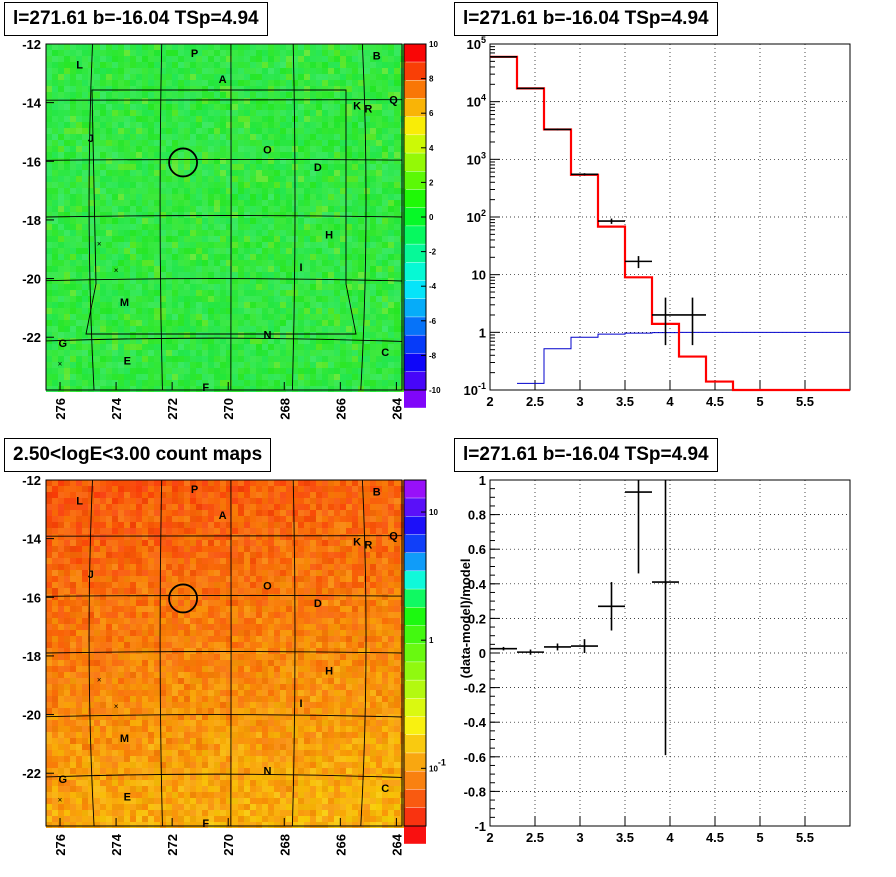 This screenshot has width=896, height=877. Describe the element at coordinates (476, 158) in the screenshot. I see `y-tick-label: 103` at that location.